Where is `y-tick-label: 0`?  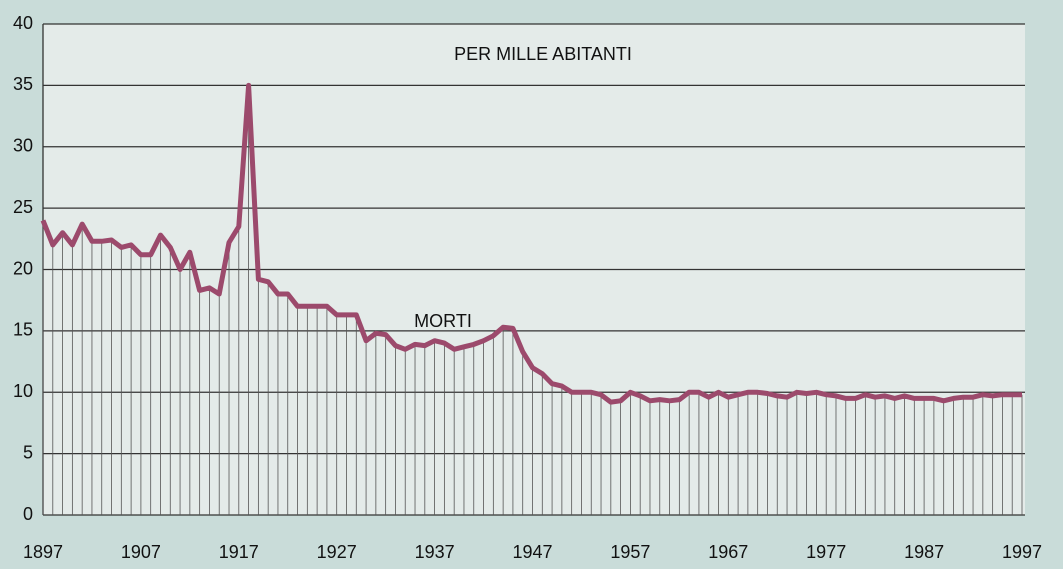 y-tick-label: 0 is located at coordinates (28, 514).